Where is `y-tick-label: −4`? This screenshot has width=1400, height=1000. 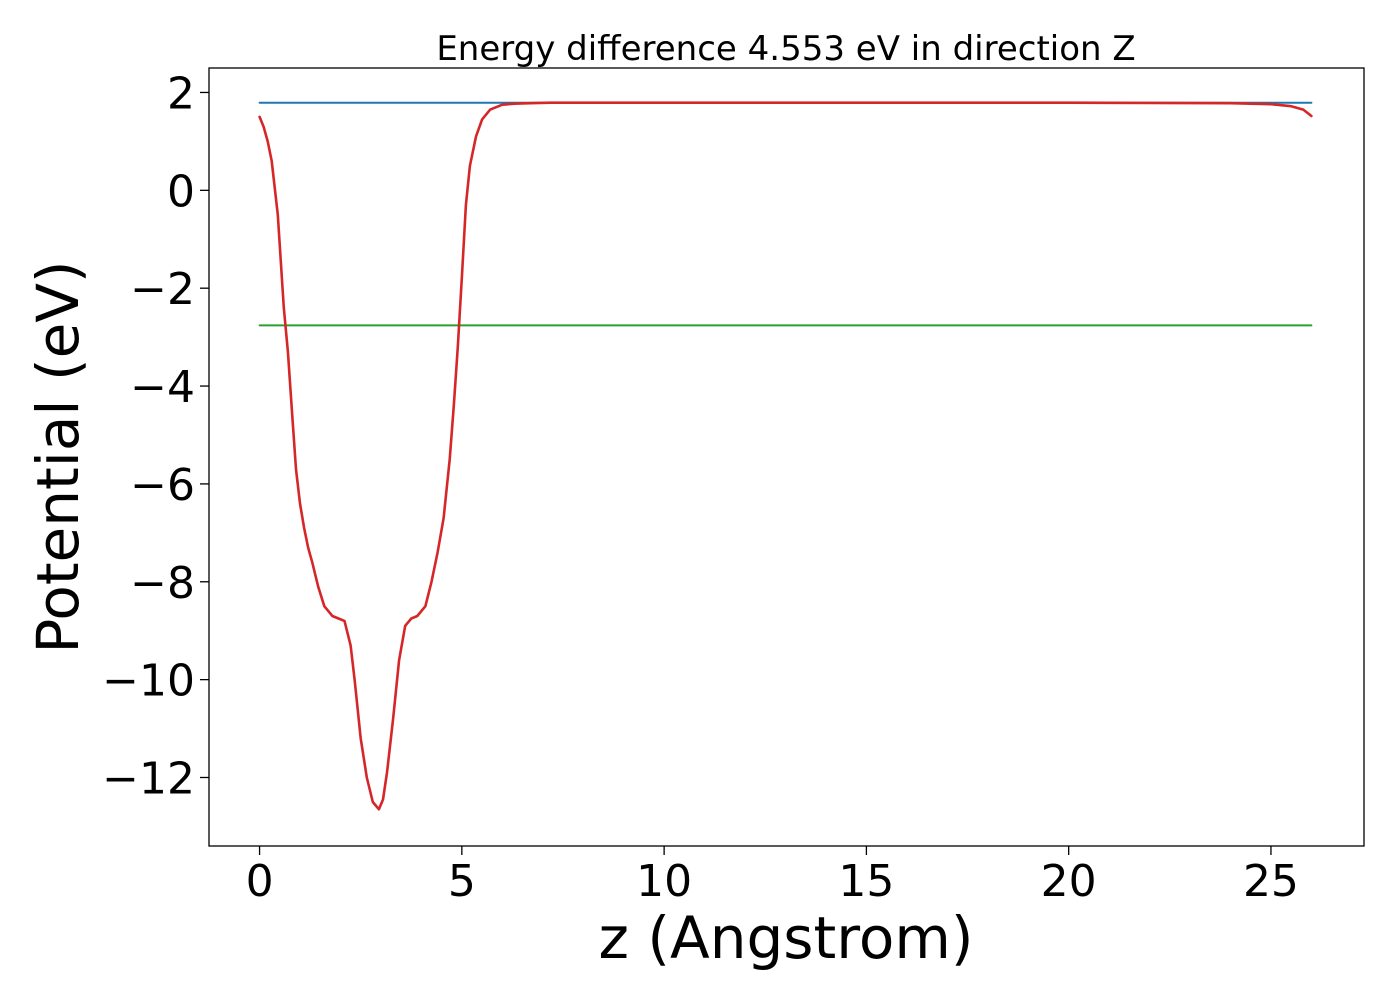 y-tick-label: −4 is located at coordinates (162, 387).